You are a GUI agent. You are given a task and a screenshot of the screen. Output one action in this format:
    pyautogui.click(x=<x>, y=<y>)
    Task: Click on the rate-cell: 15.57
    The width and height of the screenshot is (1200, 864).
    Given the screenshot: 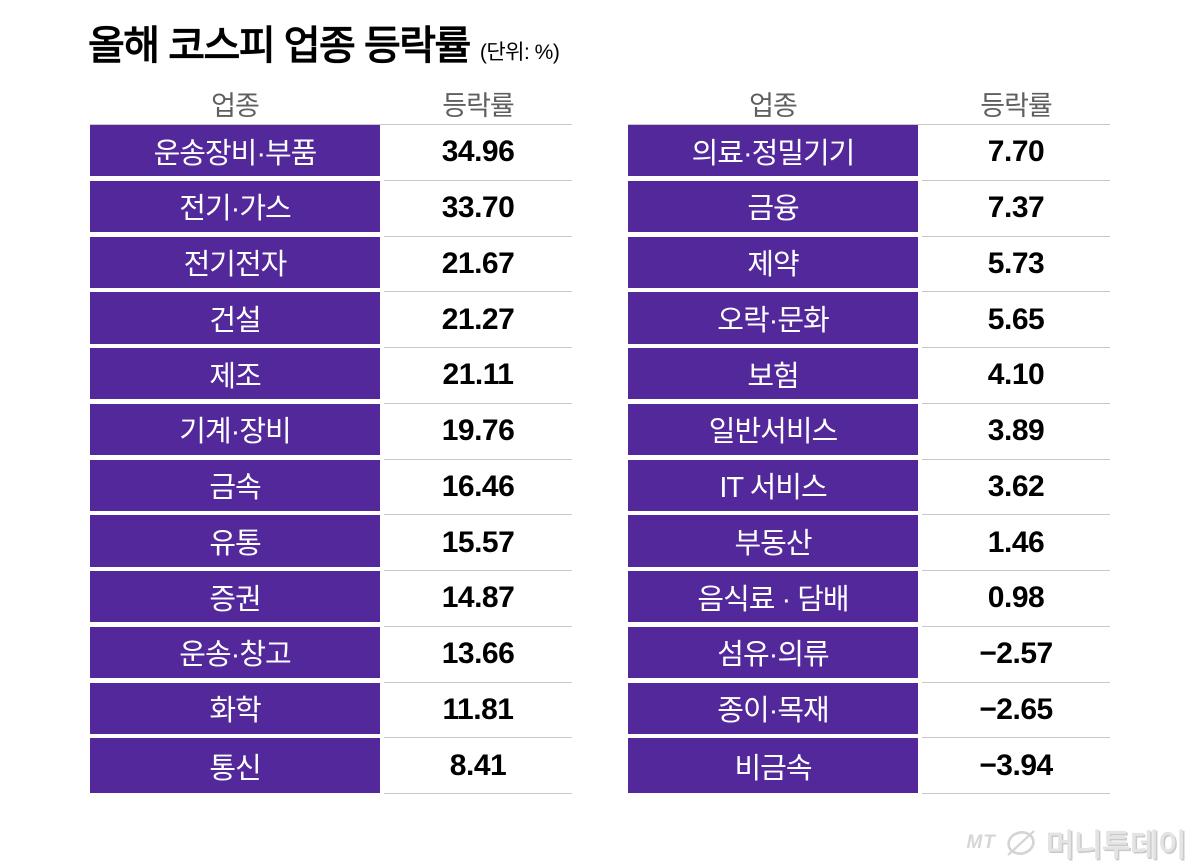 What is the action you would take?
    pyautogui.click(x=478, y=543)
    